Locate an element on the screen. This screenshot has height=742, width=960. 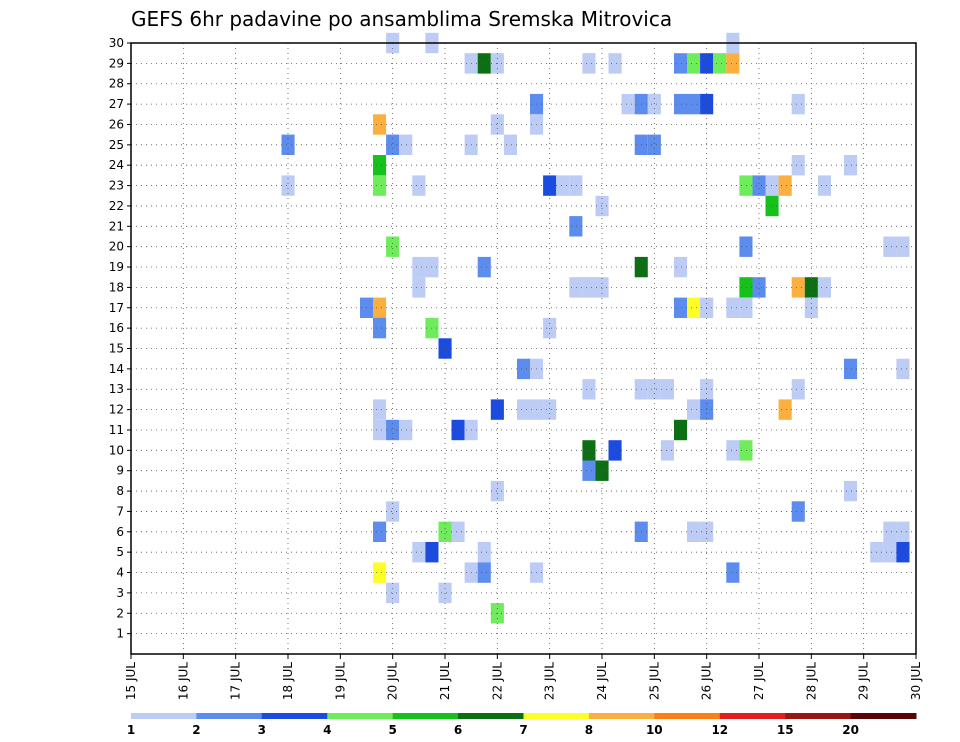
y-tick-label: 3 is located at coordinates (120, 593).